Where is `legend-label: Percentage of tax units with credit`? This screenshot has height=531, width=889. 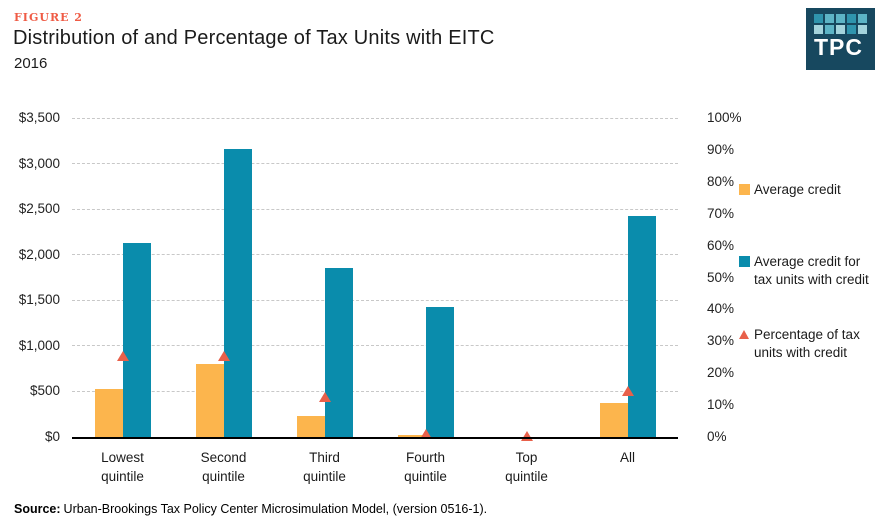 legend-label: Percentage of tax units with credit is located at coordinates (807, 343).